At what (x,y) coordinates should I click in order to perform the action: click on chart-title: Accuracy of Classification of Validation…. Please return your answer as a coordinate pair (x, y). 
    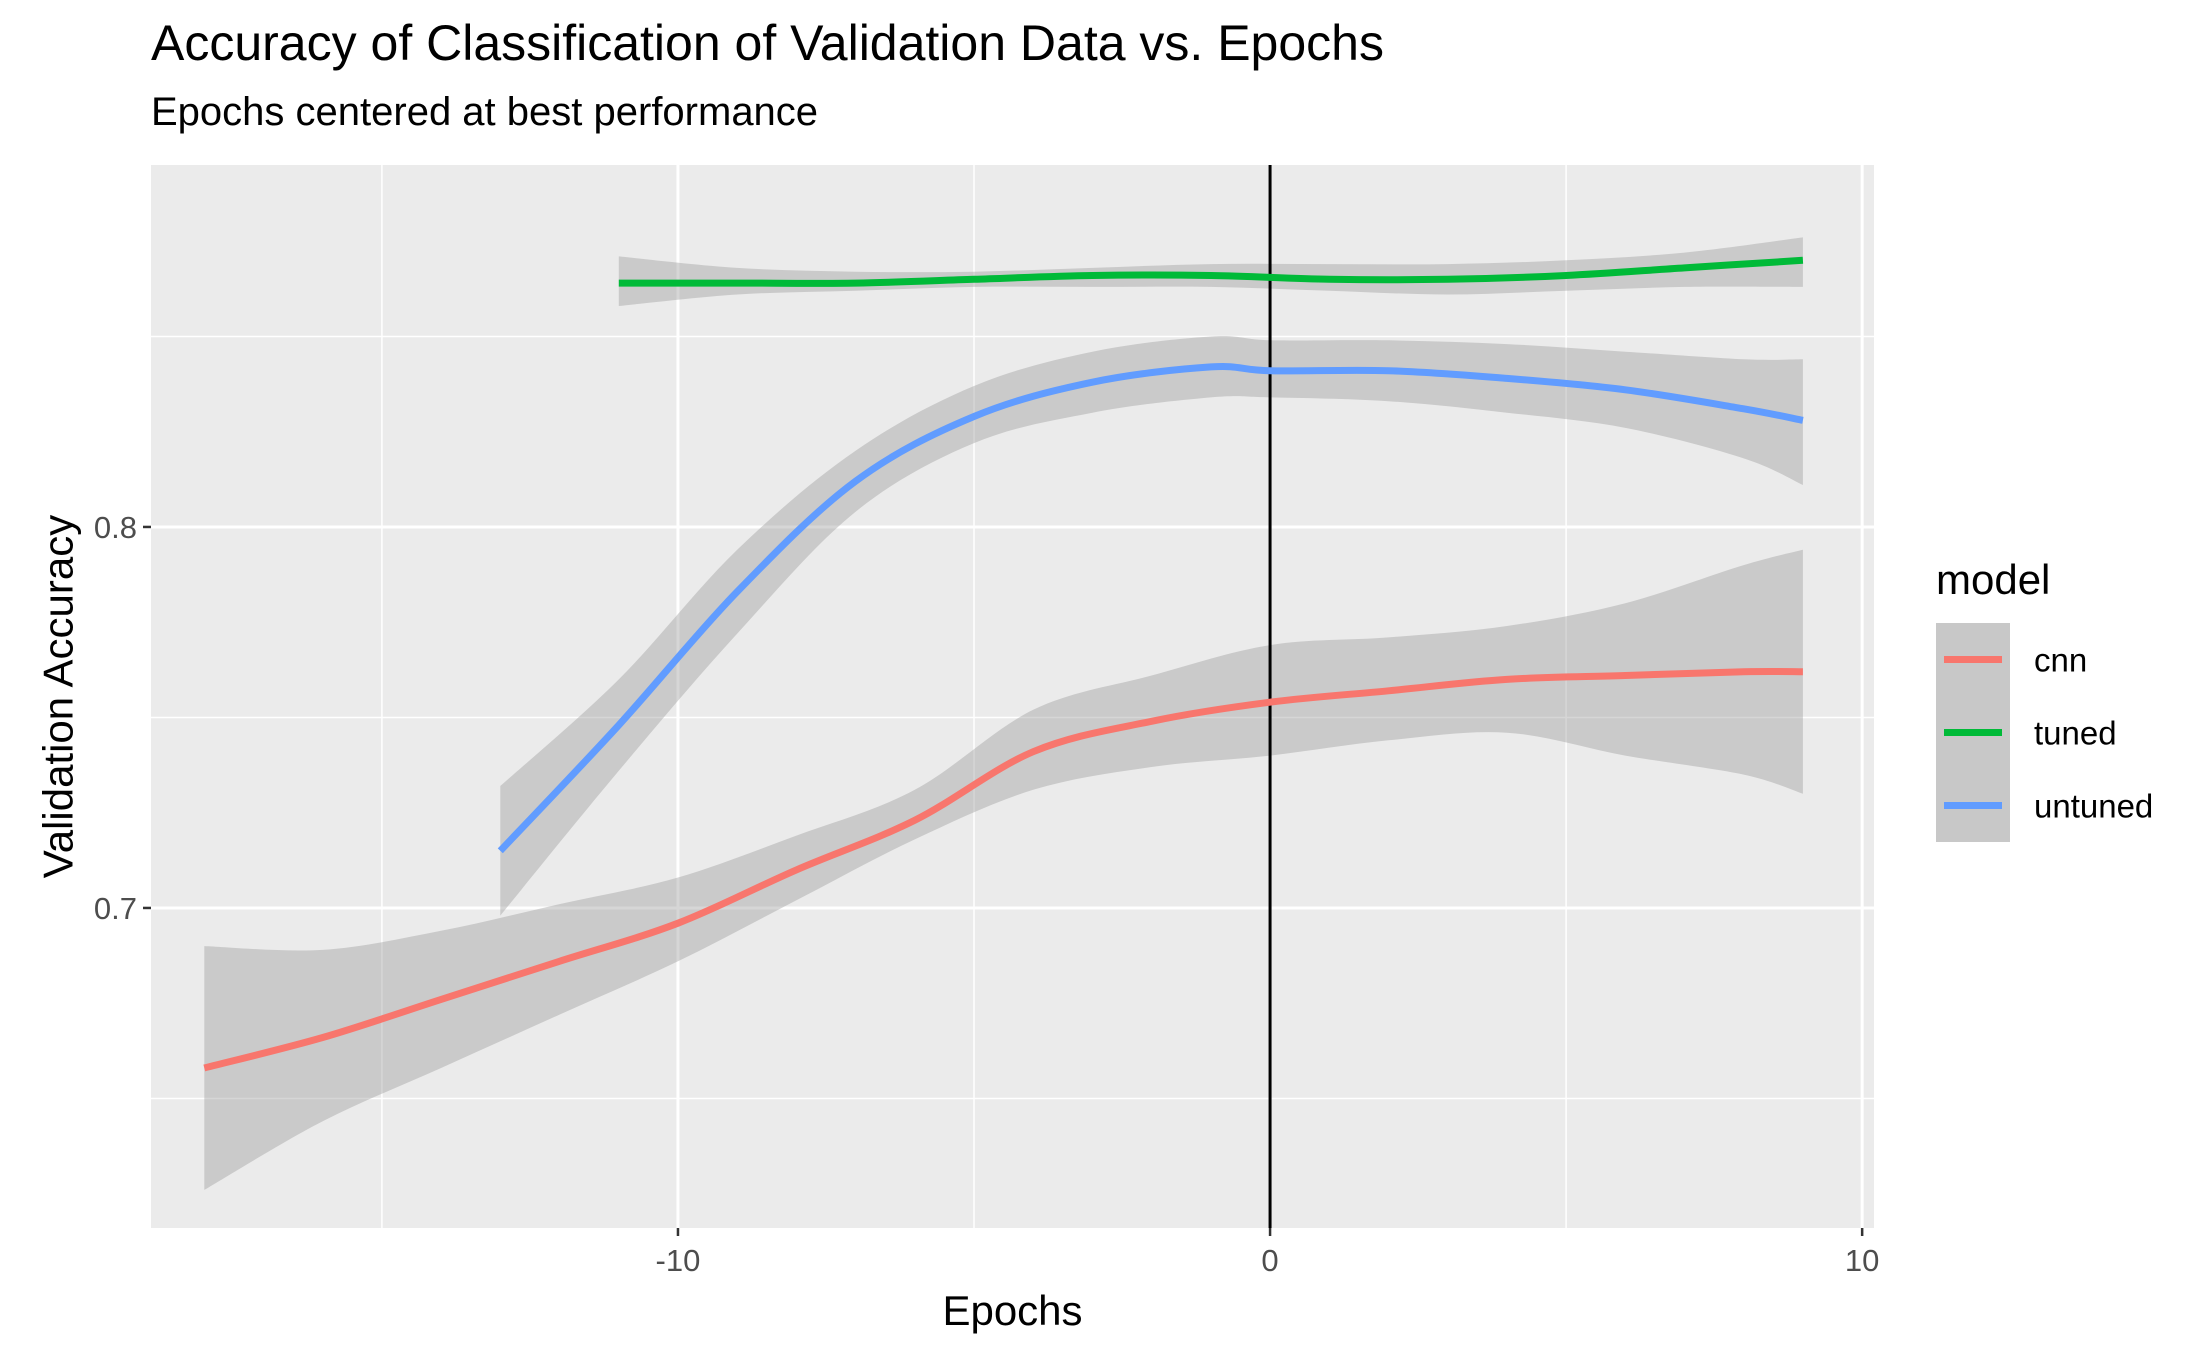
    Looking at the image, I should click on (767, 43).